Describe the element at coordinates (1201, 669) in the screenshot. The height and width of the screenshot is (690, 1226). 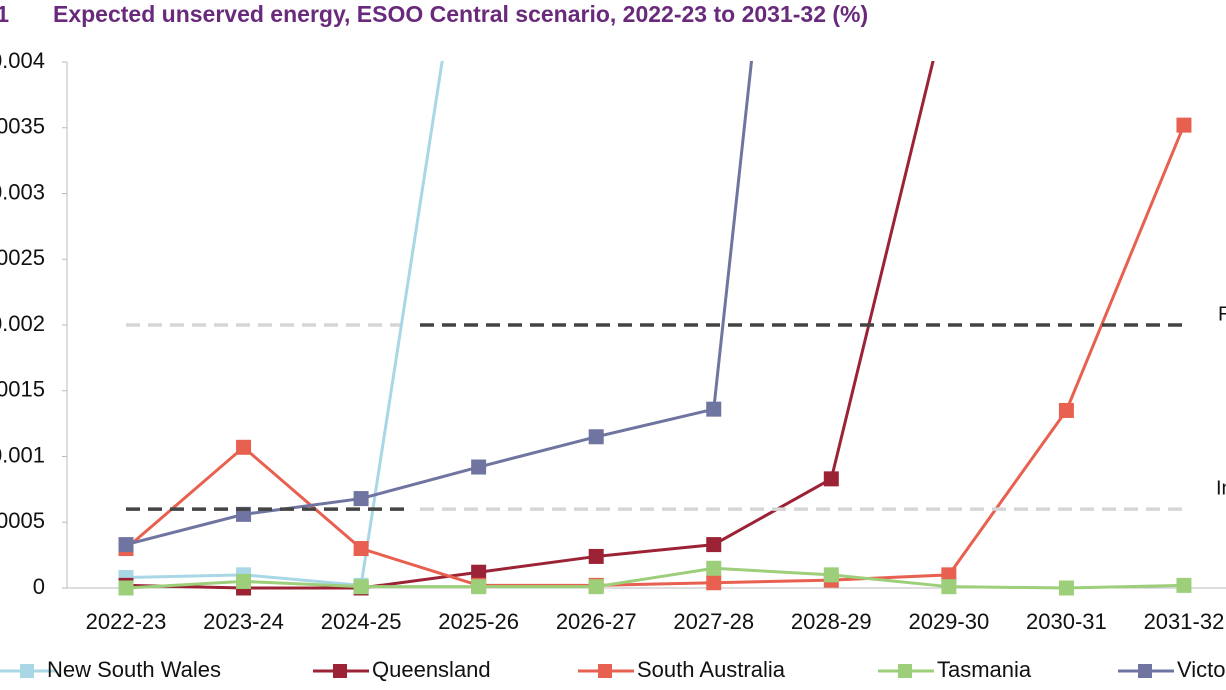
I see `legend-label: Victoria` at that location.